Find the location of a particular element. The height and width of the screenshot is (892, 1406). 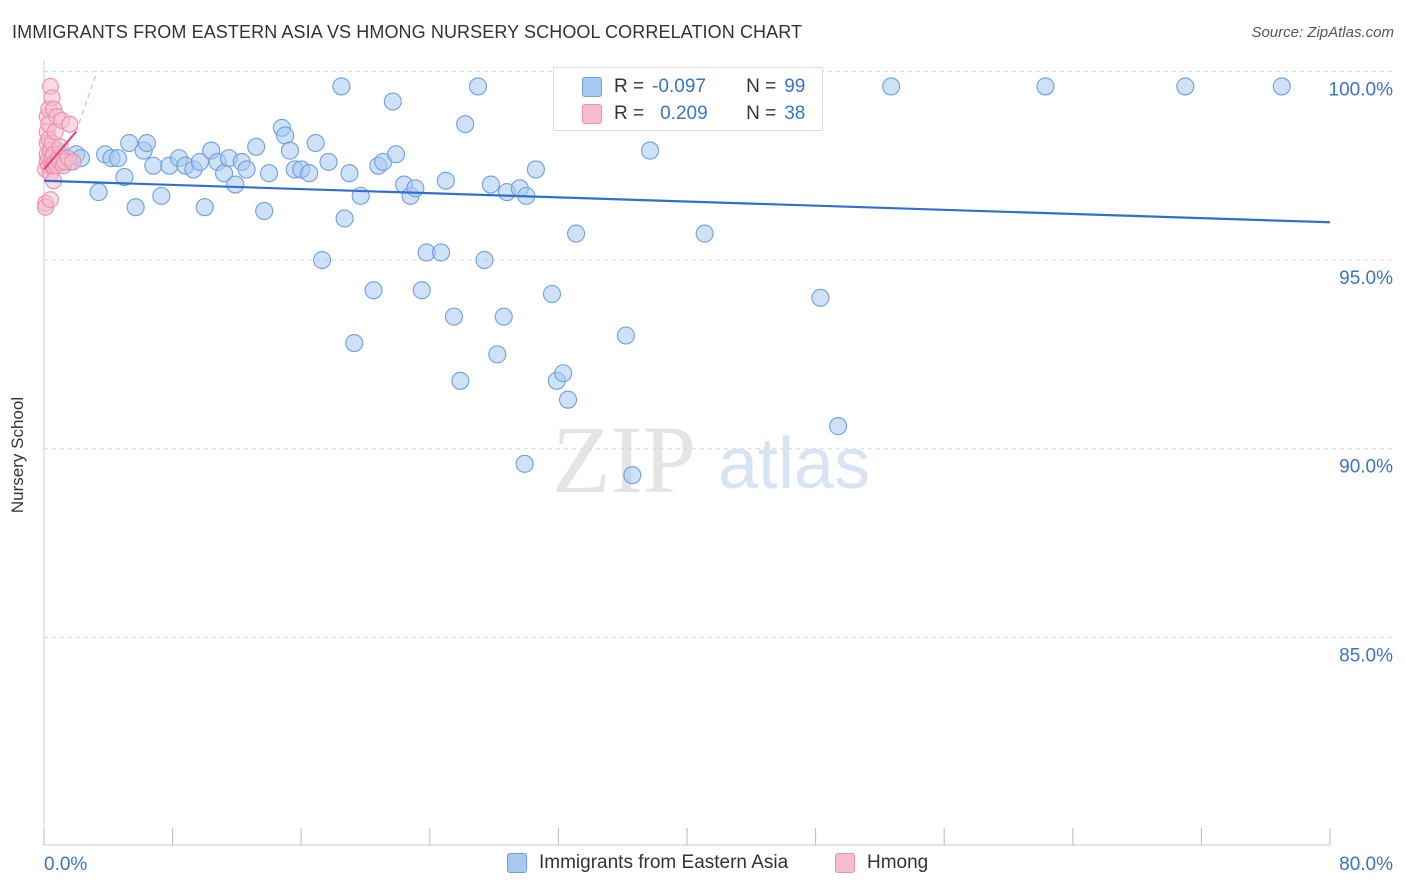

source-credit: Source: ZipAtlas.com is located at coordinates (1322, 32).